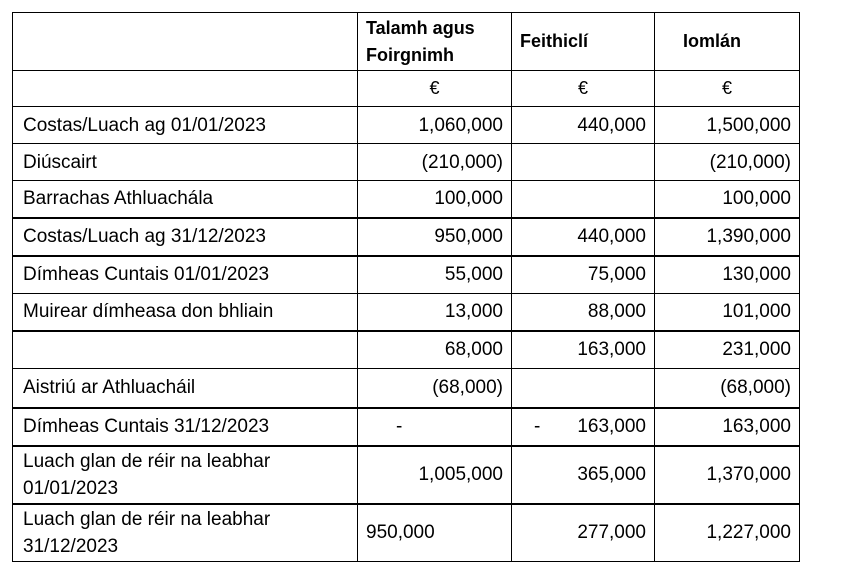  I want to click on cell-land-buildings: 13,000, so click(434, 312).